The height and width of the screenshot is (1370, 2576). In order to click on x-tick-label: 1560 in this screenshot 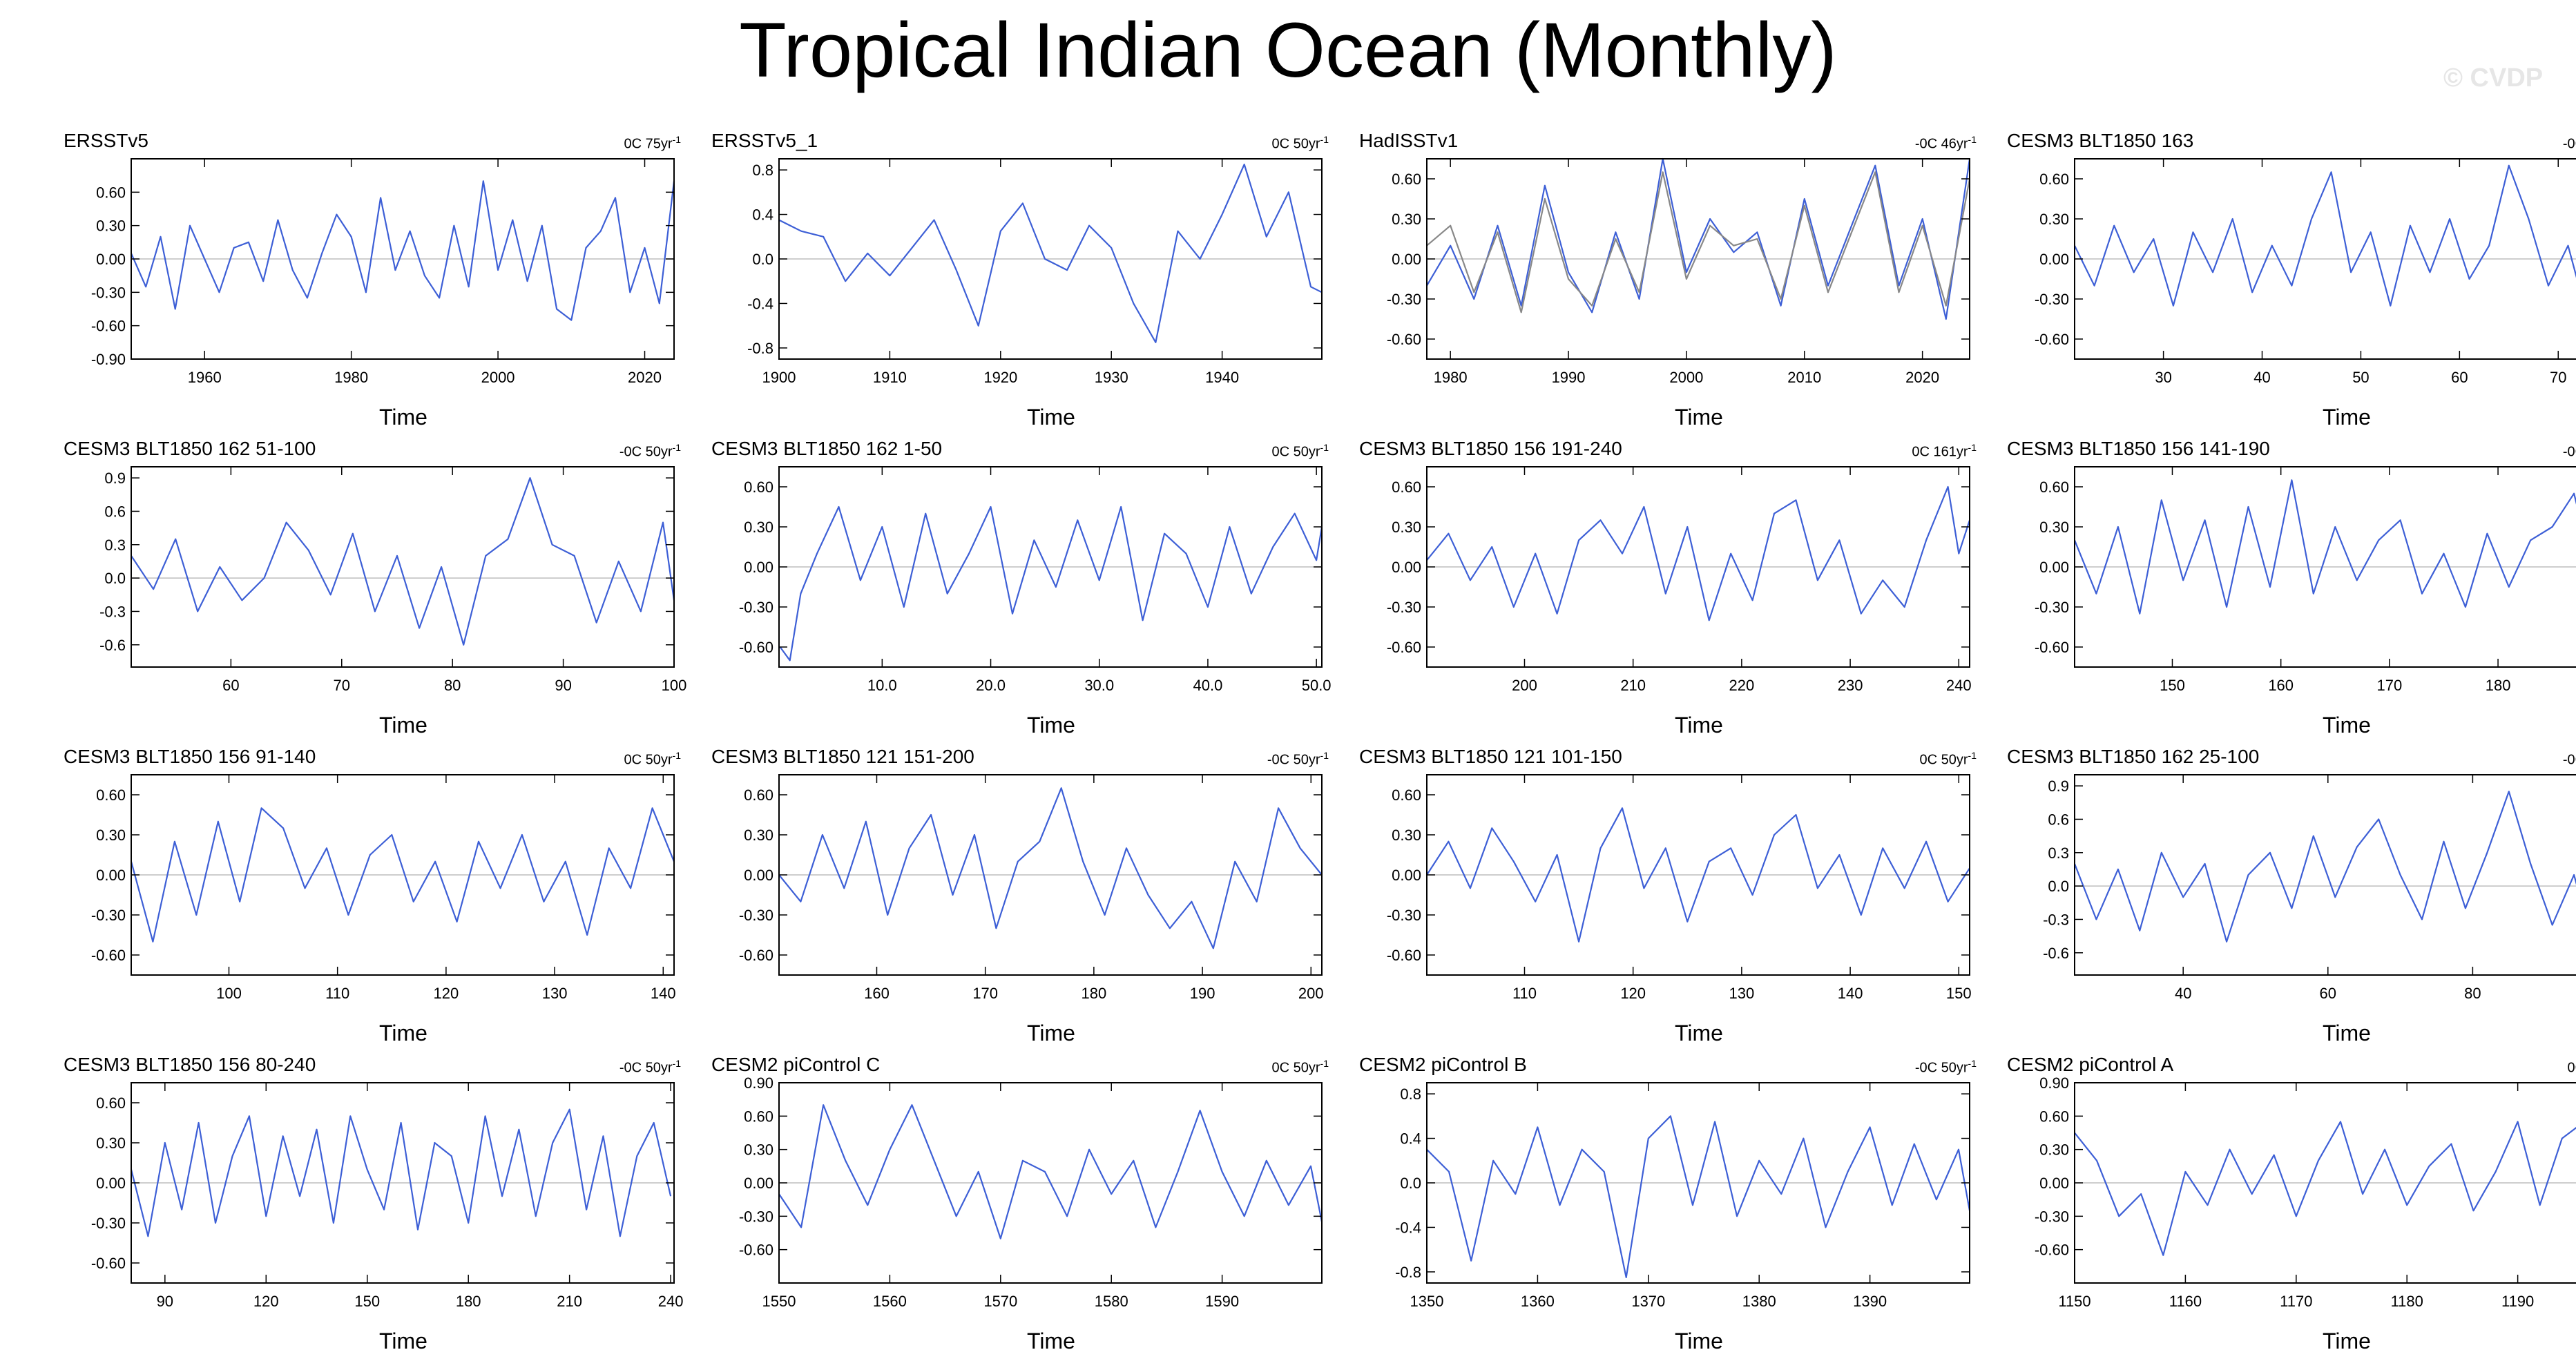, I will do `click(890, 1302)`.